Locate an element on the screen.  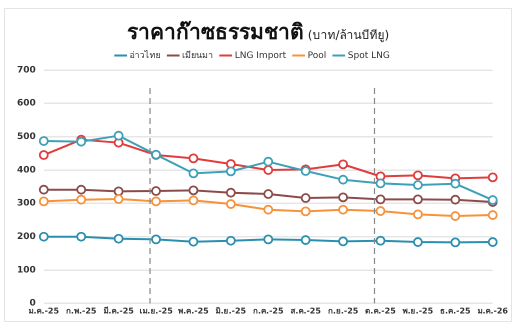
legend-label: Pool is located at coordinates (317, 55).